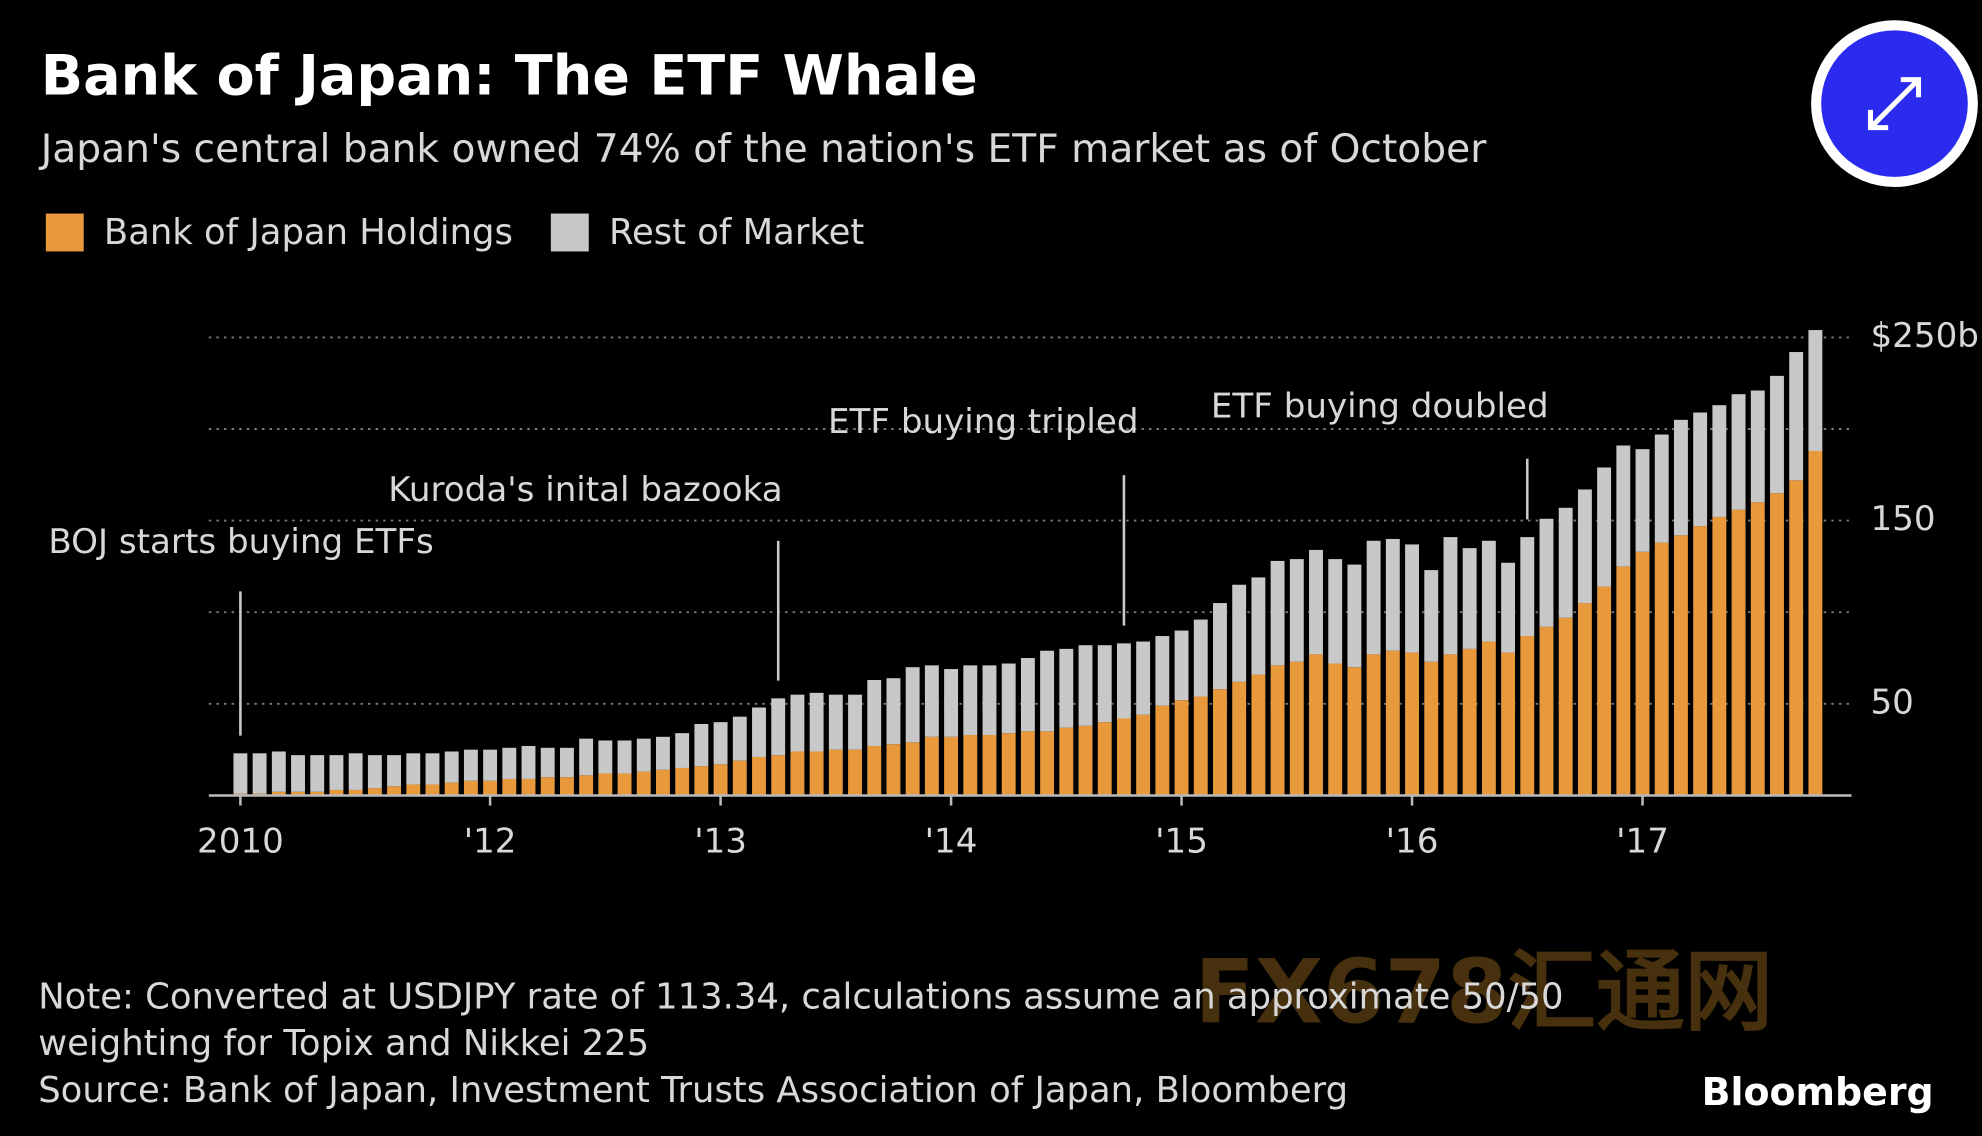  What do you see at coordinates (1902, 519) in the screenshot?
I see `y-tick-label: 150` at bounding box center [1902, 519].